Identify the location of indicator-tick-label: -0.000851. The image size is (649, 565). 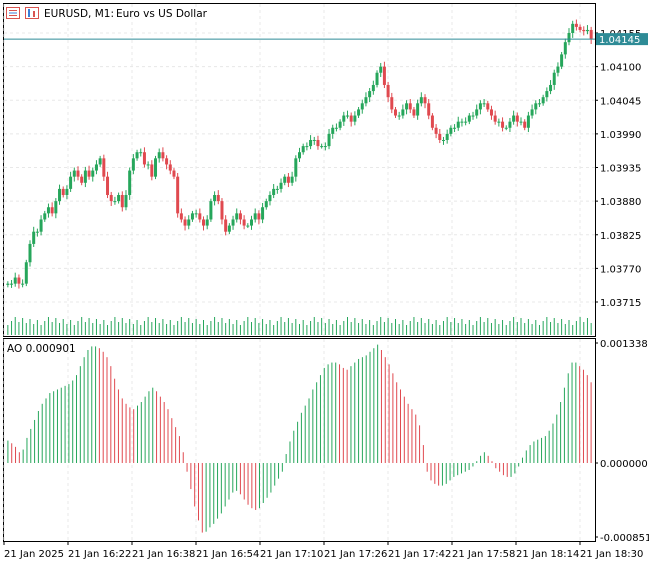
(624, 538).